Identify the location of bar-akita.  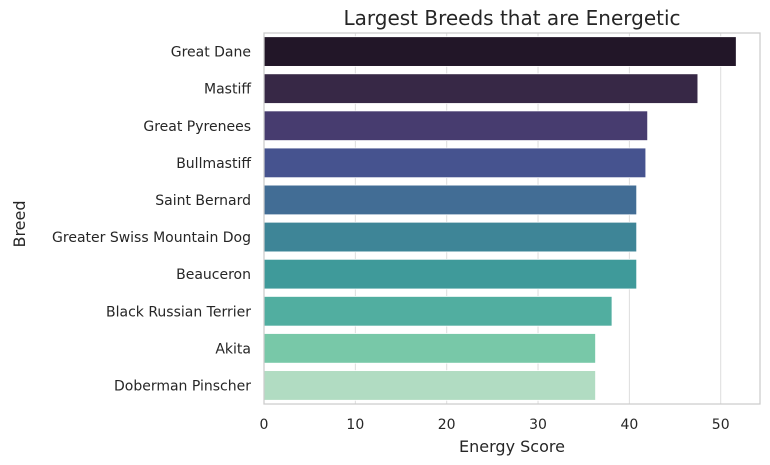
(429, 348).